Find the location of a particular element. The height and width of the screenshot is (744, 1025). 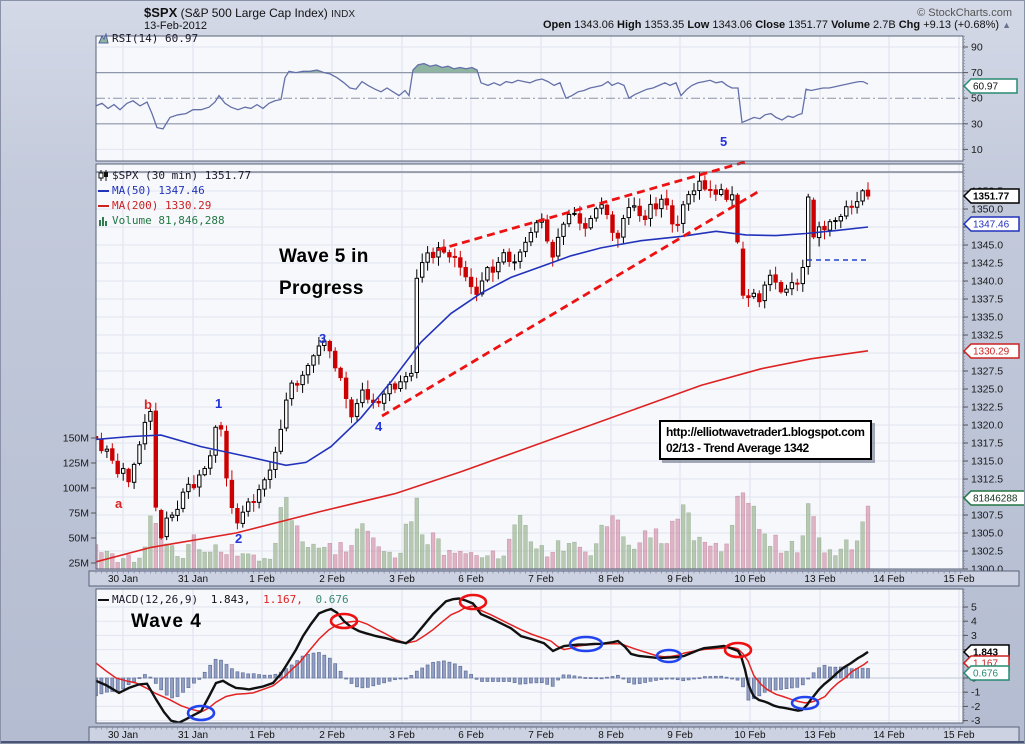

copyright: © StockCharts.com is located at coordinates (964, 13).